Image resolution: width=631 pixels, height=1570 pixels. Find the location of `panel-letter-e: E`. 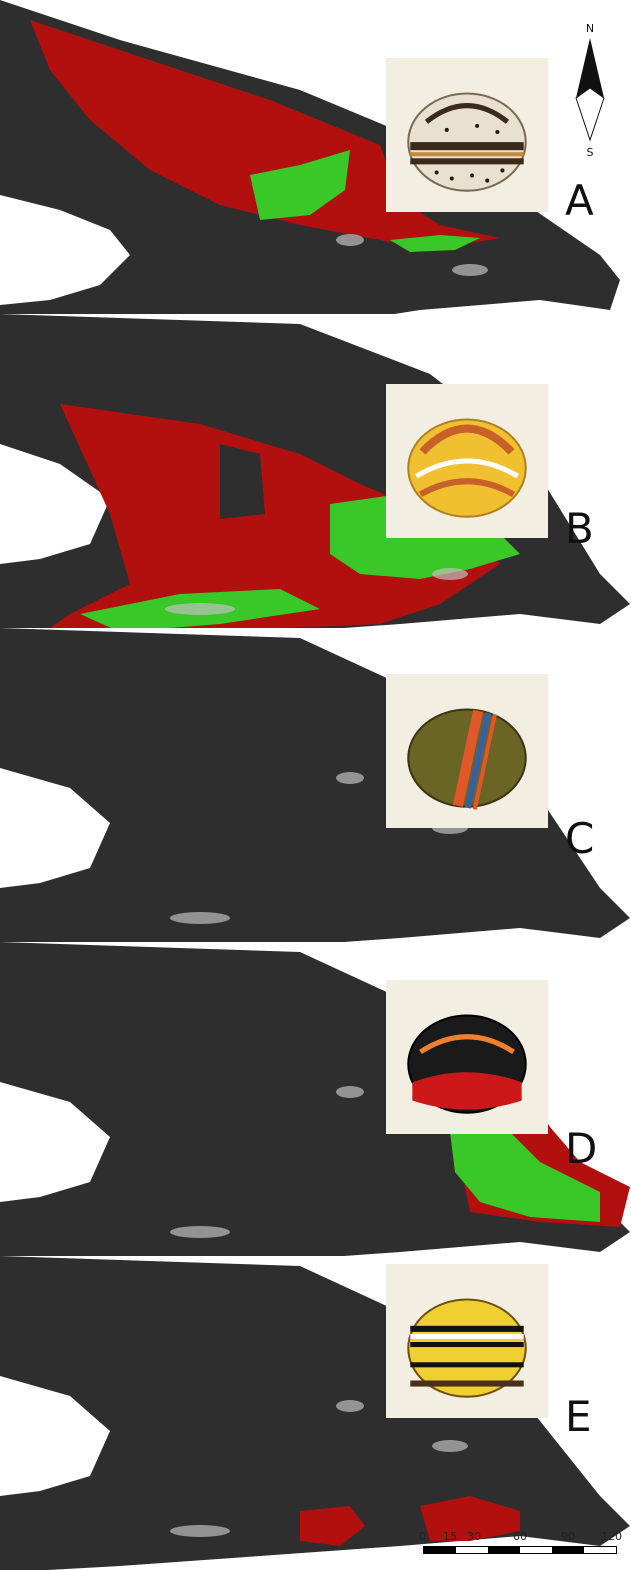

panel-letter-e: E is located at coordinates (578, 1416).